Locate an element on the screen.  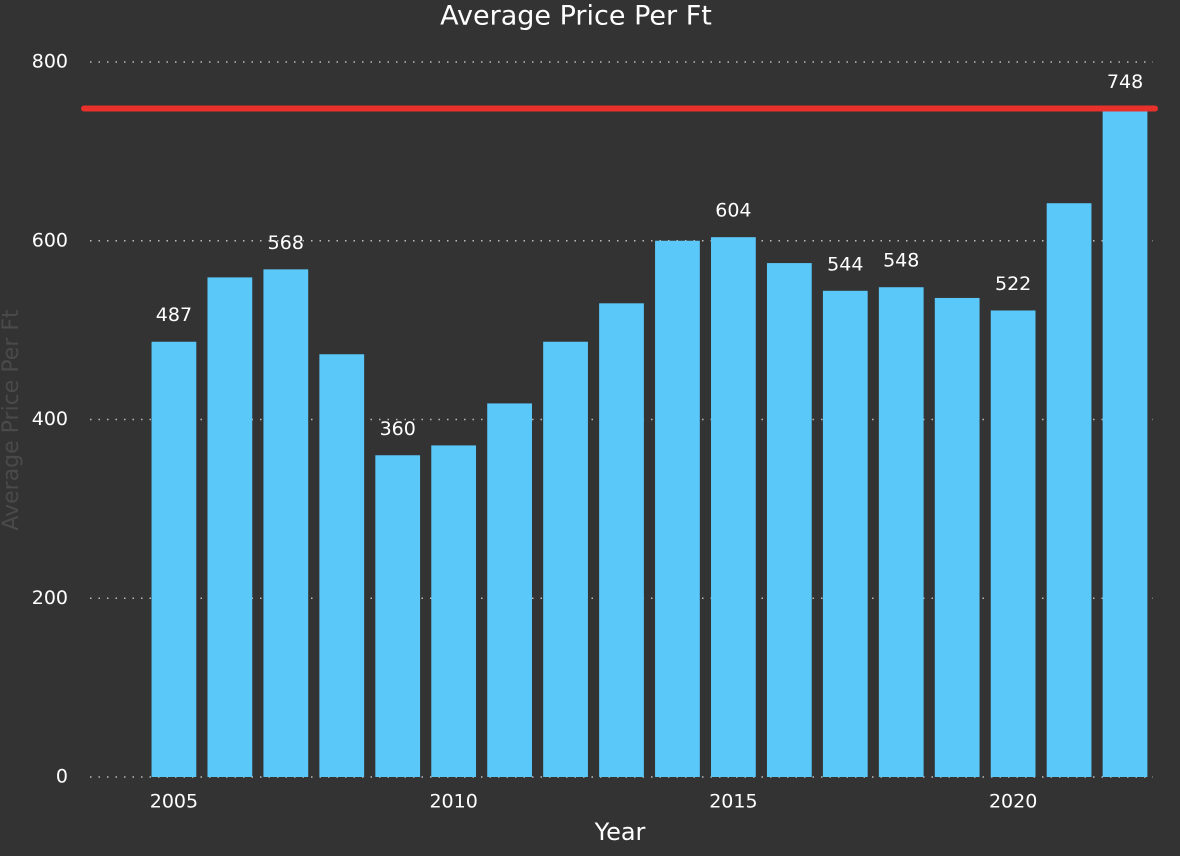
x-tick-label: 2020 is located at coordinates (1013, 802).